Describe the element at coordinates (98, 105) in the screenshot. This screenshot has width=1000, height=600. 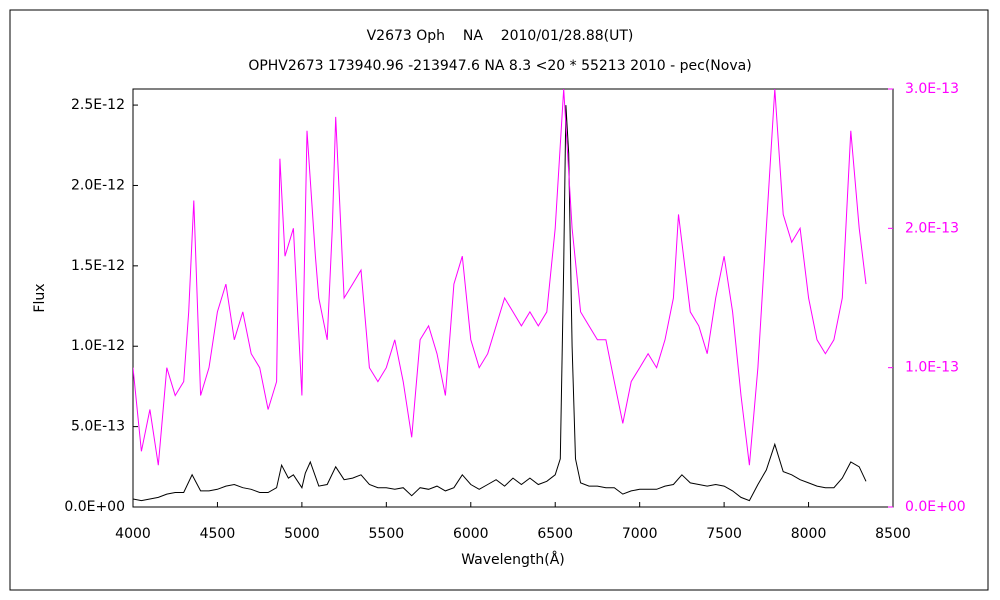
I see `y-tick-label: 2.5E-12` at that location.